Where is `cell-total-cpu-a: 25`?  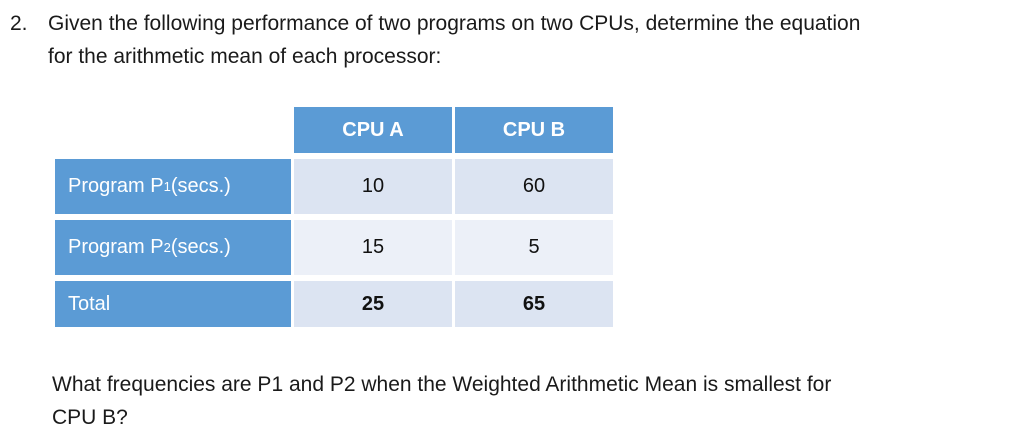
cell-total-cpu-a: 25 is located at coordinates (373, 304).